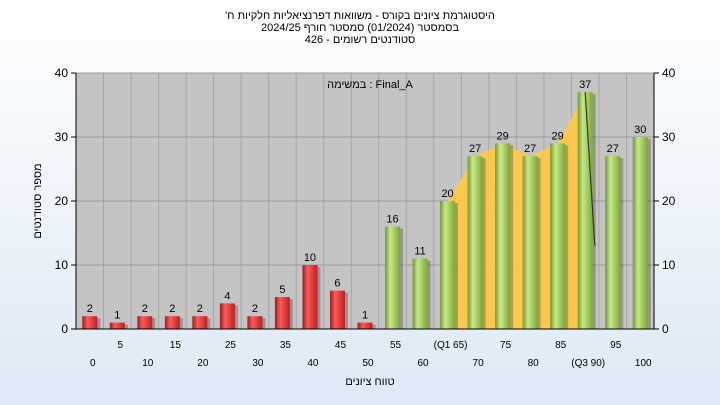 The image size is (720, 405). I want to click on data-label-55: 16, so click(392, 220).